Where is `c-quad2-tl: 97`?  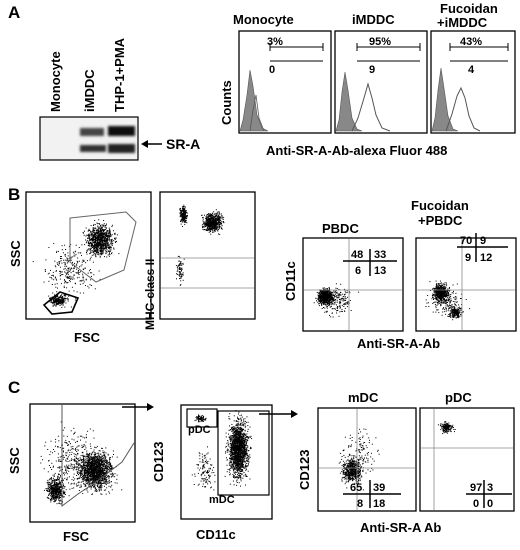 c-quad2-tl: 97 is located at coordinates (476, 488).